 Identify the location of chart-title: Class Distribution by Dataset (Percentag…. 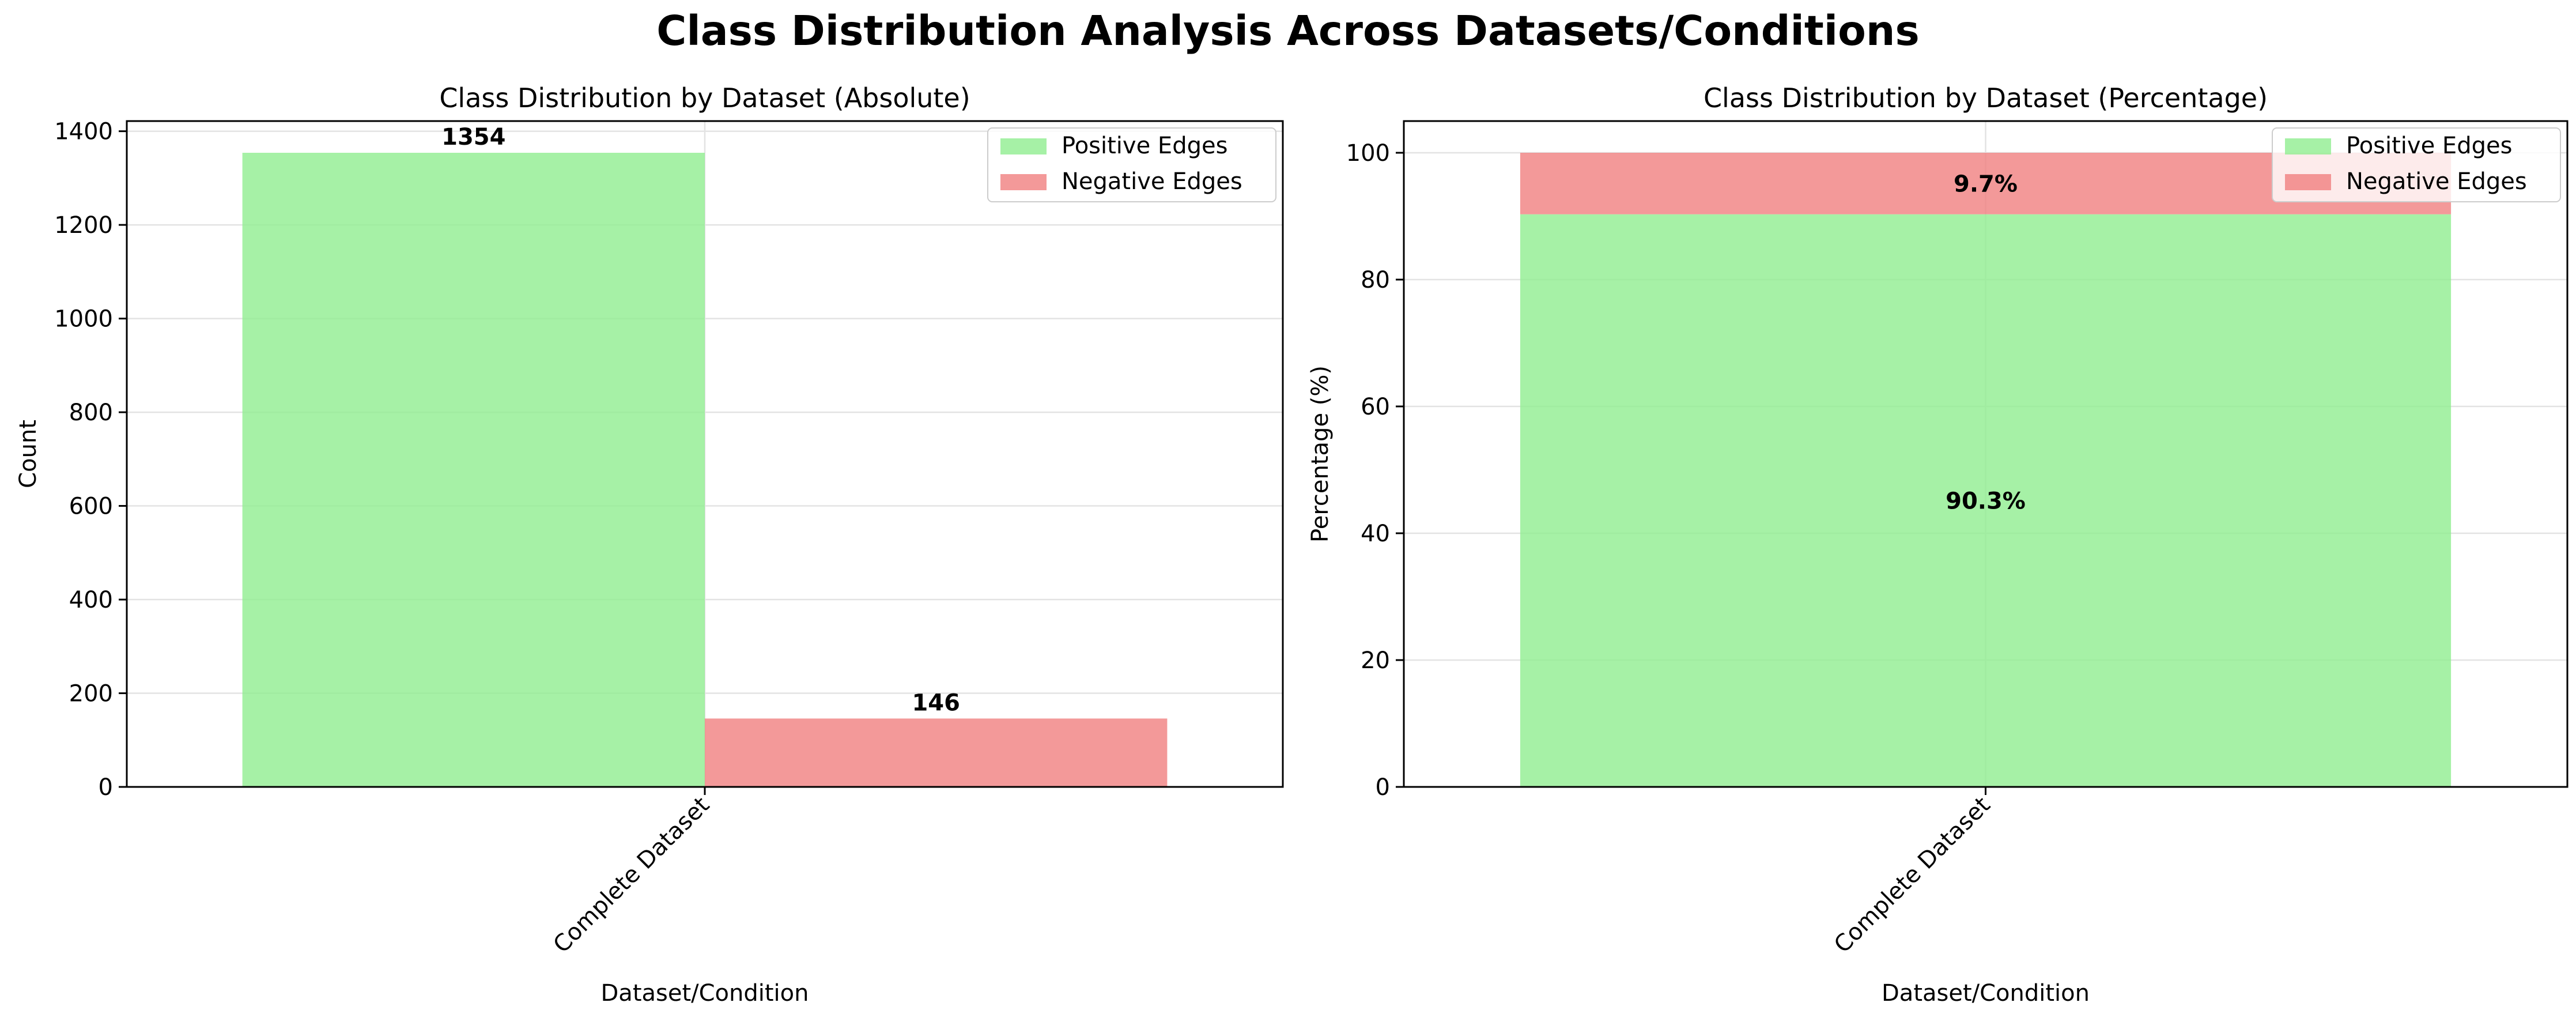
(1986, 98).